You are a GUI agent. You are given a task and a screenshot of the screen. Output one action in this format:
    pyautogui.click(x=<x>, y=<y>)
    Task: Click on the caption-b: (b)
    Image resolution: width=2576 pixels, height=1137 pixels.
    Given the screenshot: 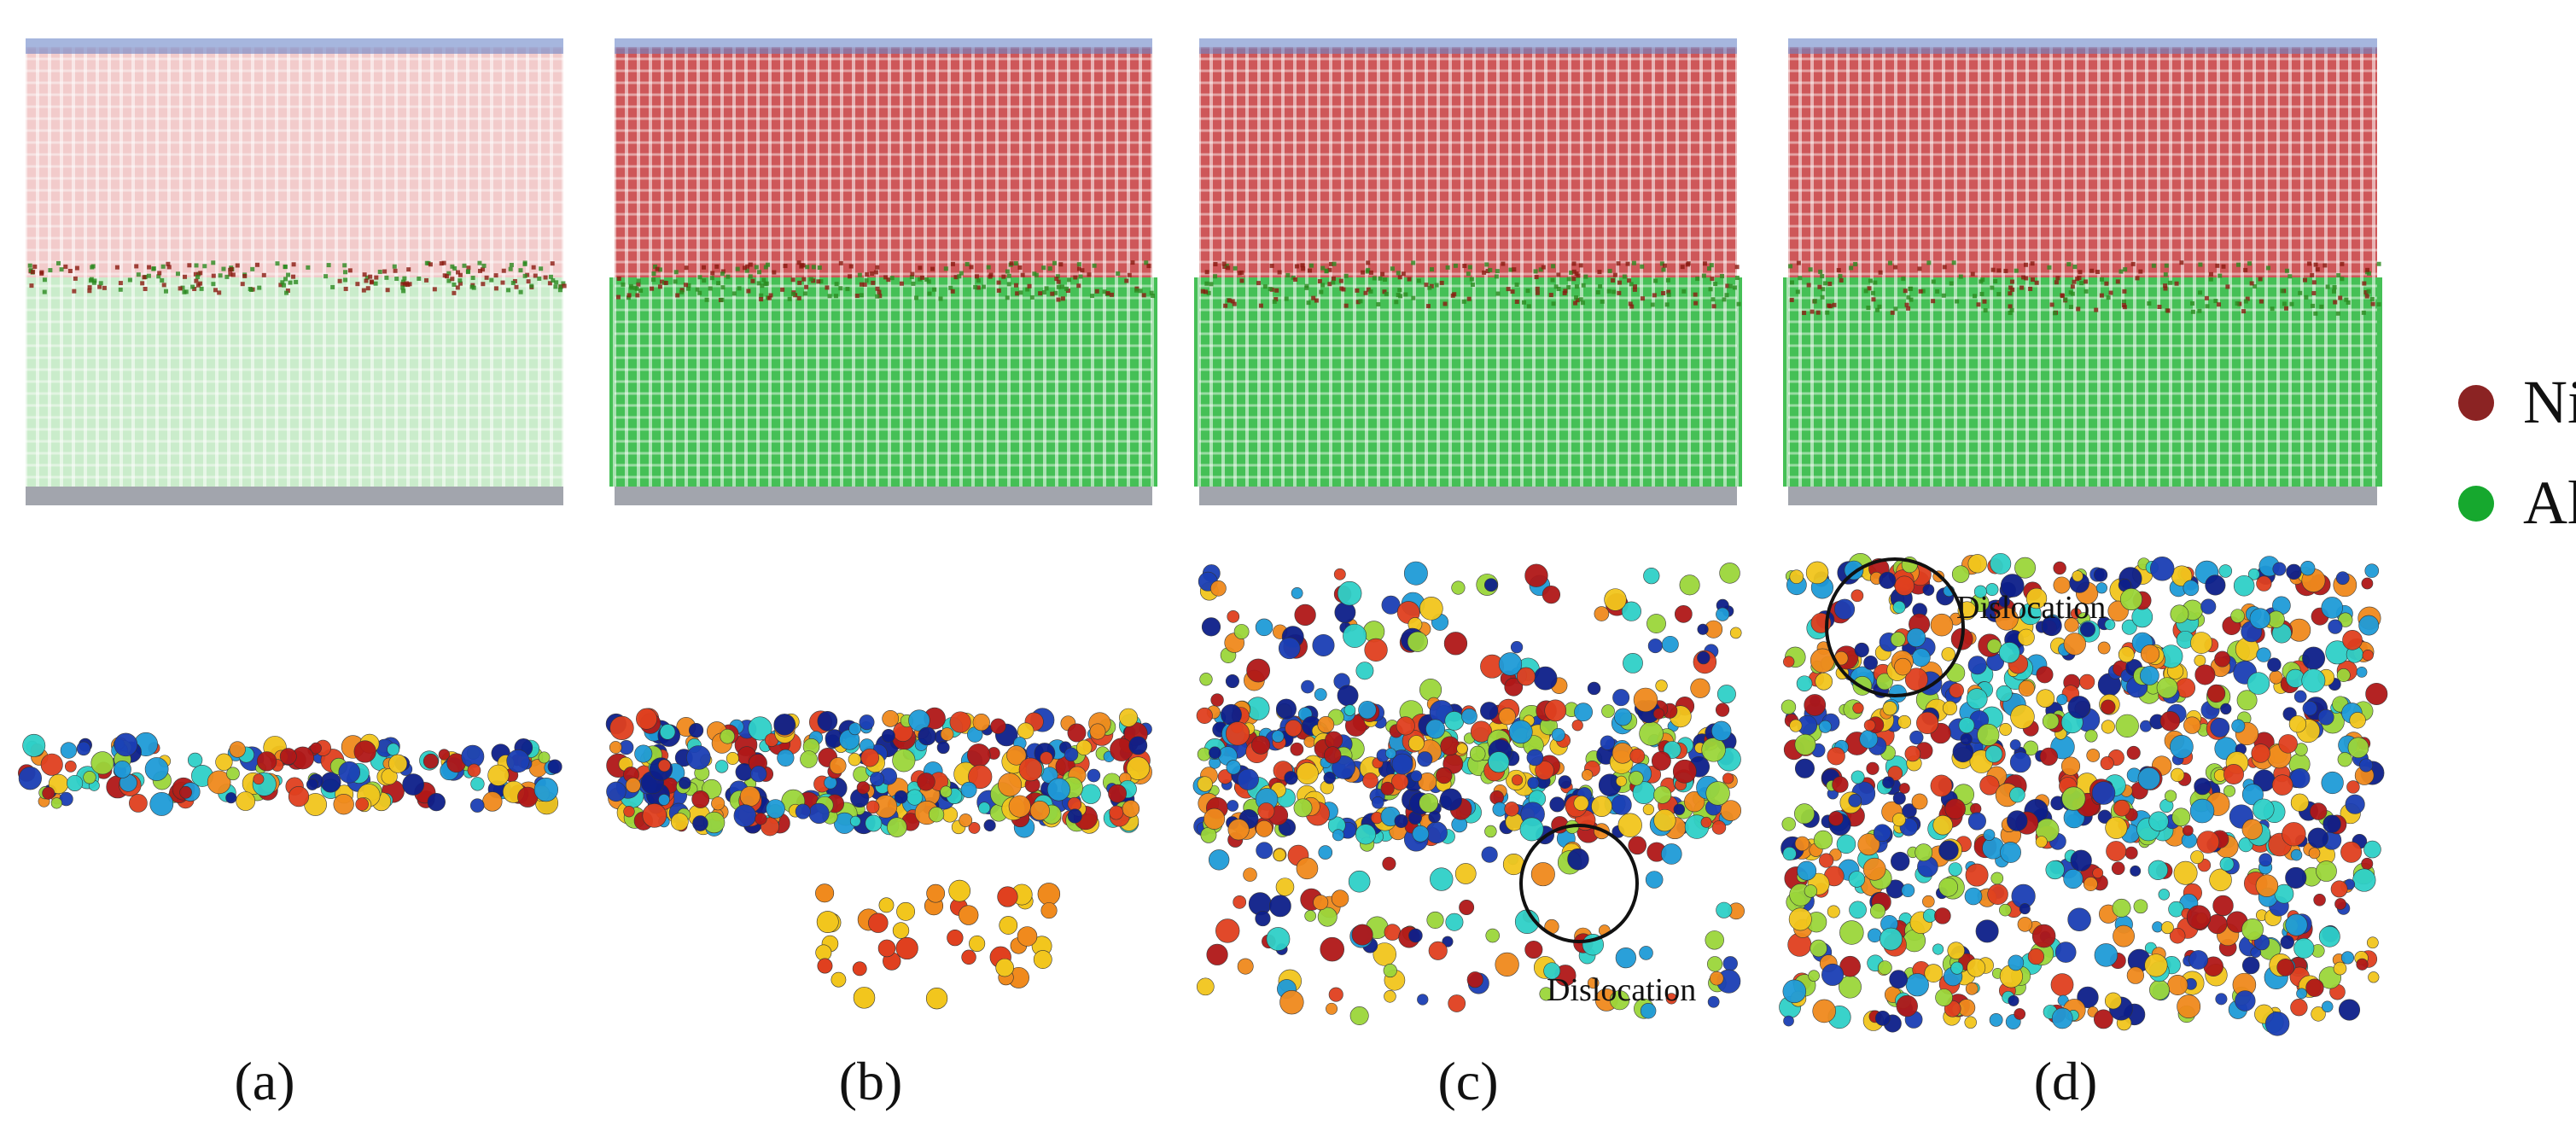 What is the action you would take?
    pyautogui.click(x=870, y=1081)
    